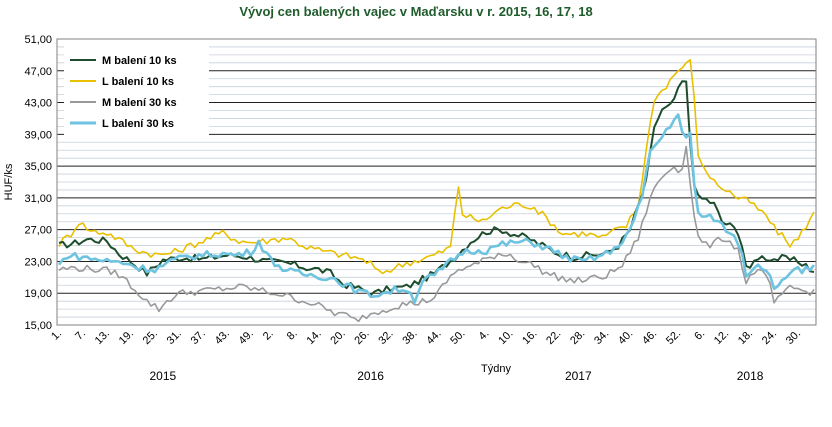 The height and width of the screenshot is (427, 832). I want to click on x-tick-label: 24., so click(769, 337).